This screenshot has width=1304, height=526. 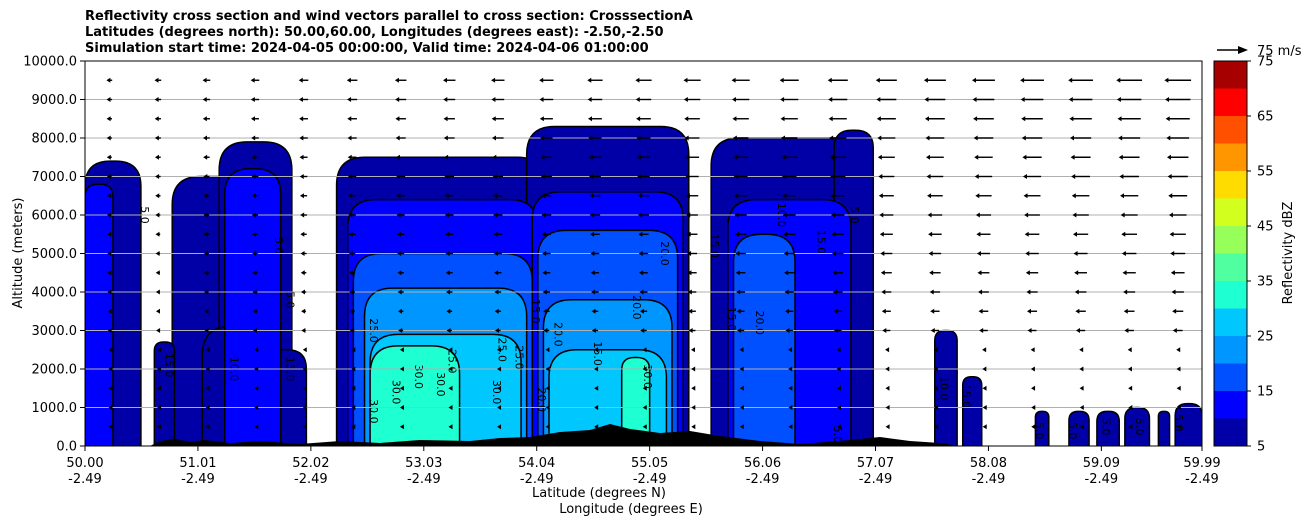 What do you see at coordinates (649, 463) in the screenshot?
I see `x-tick-label-latitude: 55.05` at bounding box center [649, 463].